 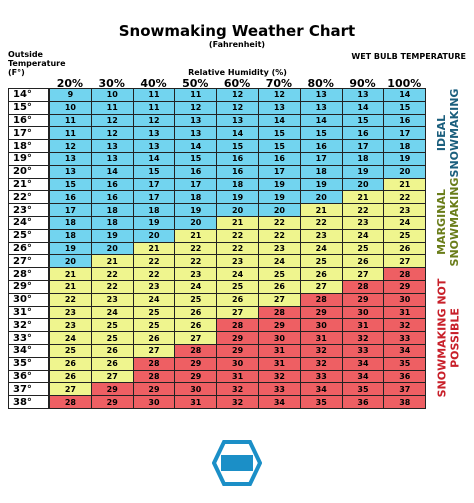 What do you see at coordinates (196, 107) in the screenshot?
I see `cell: 12` at bounding box center [196, 107].